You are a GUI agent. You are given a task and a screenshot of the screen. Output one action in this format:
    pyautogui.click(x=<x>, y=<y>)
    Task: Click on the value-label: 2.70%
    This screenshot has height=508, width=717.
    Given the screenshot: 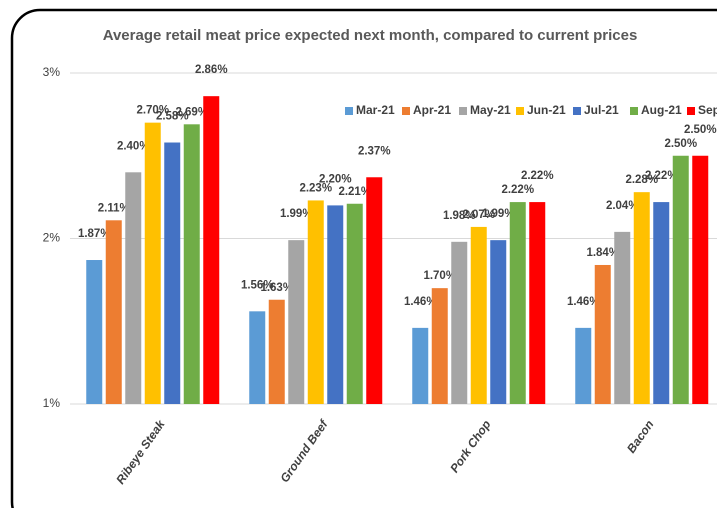 What is the action you would take?
    pyautogui.click(x=152, y=111)
    